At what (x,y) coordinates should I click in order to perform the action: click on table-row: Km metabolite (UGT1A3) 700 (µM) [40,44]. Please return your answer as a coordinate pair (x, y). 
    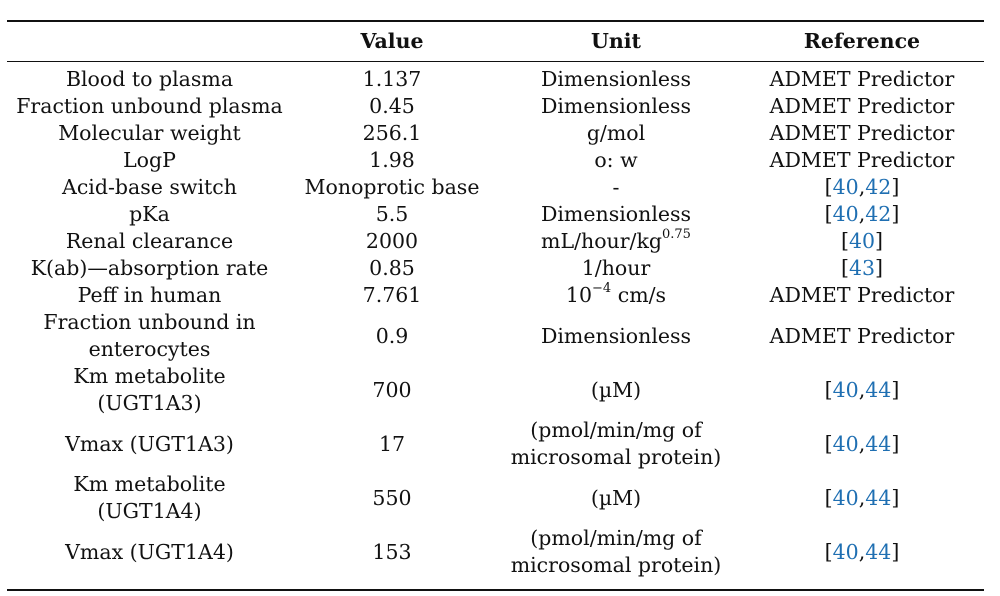
    Looking at the image, I should click on (495, 390).